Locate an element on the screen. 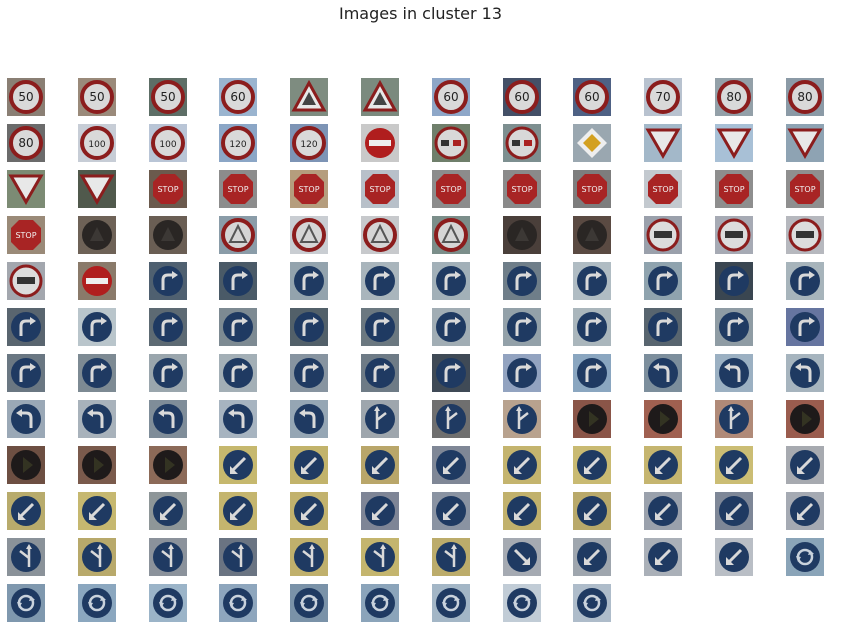  cluster-image-thumbnail: 80 is located at coordinates (805, 97).